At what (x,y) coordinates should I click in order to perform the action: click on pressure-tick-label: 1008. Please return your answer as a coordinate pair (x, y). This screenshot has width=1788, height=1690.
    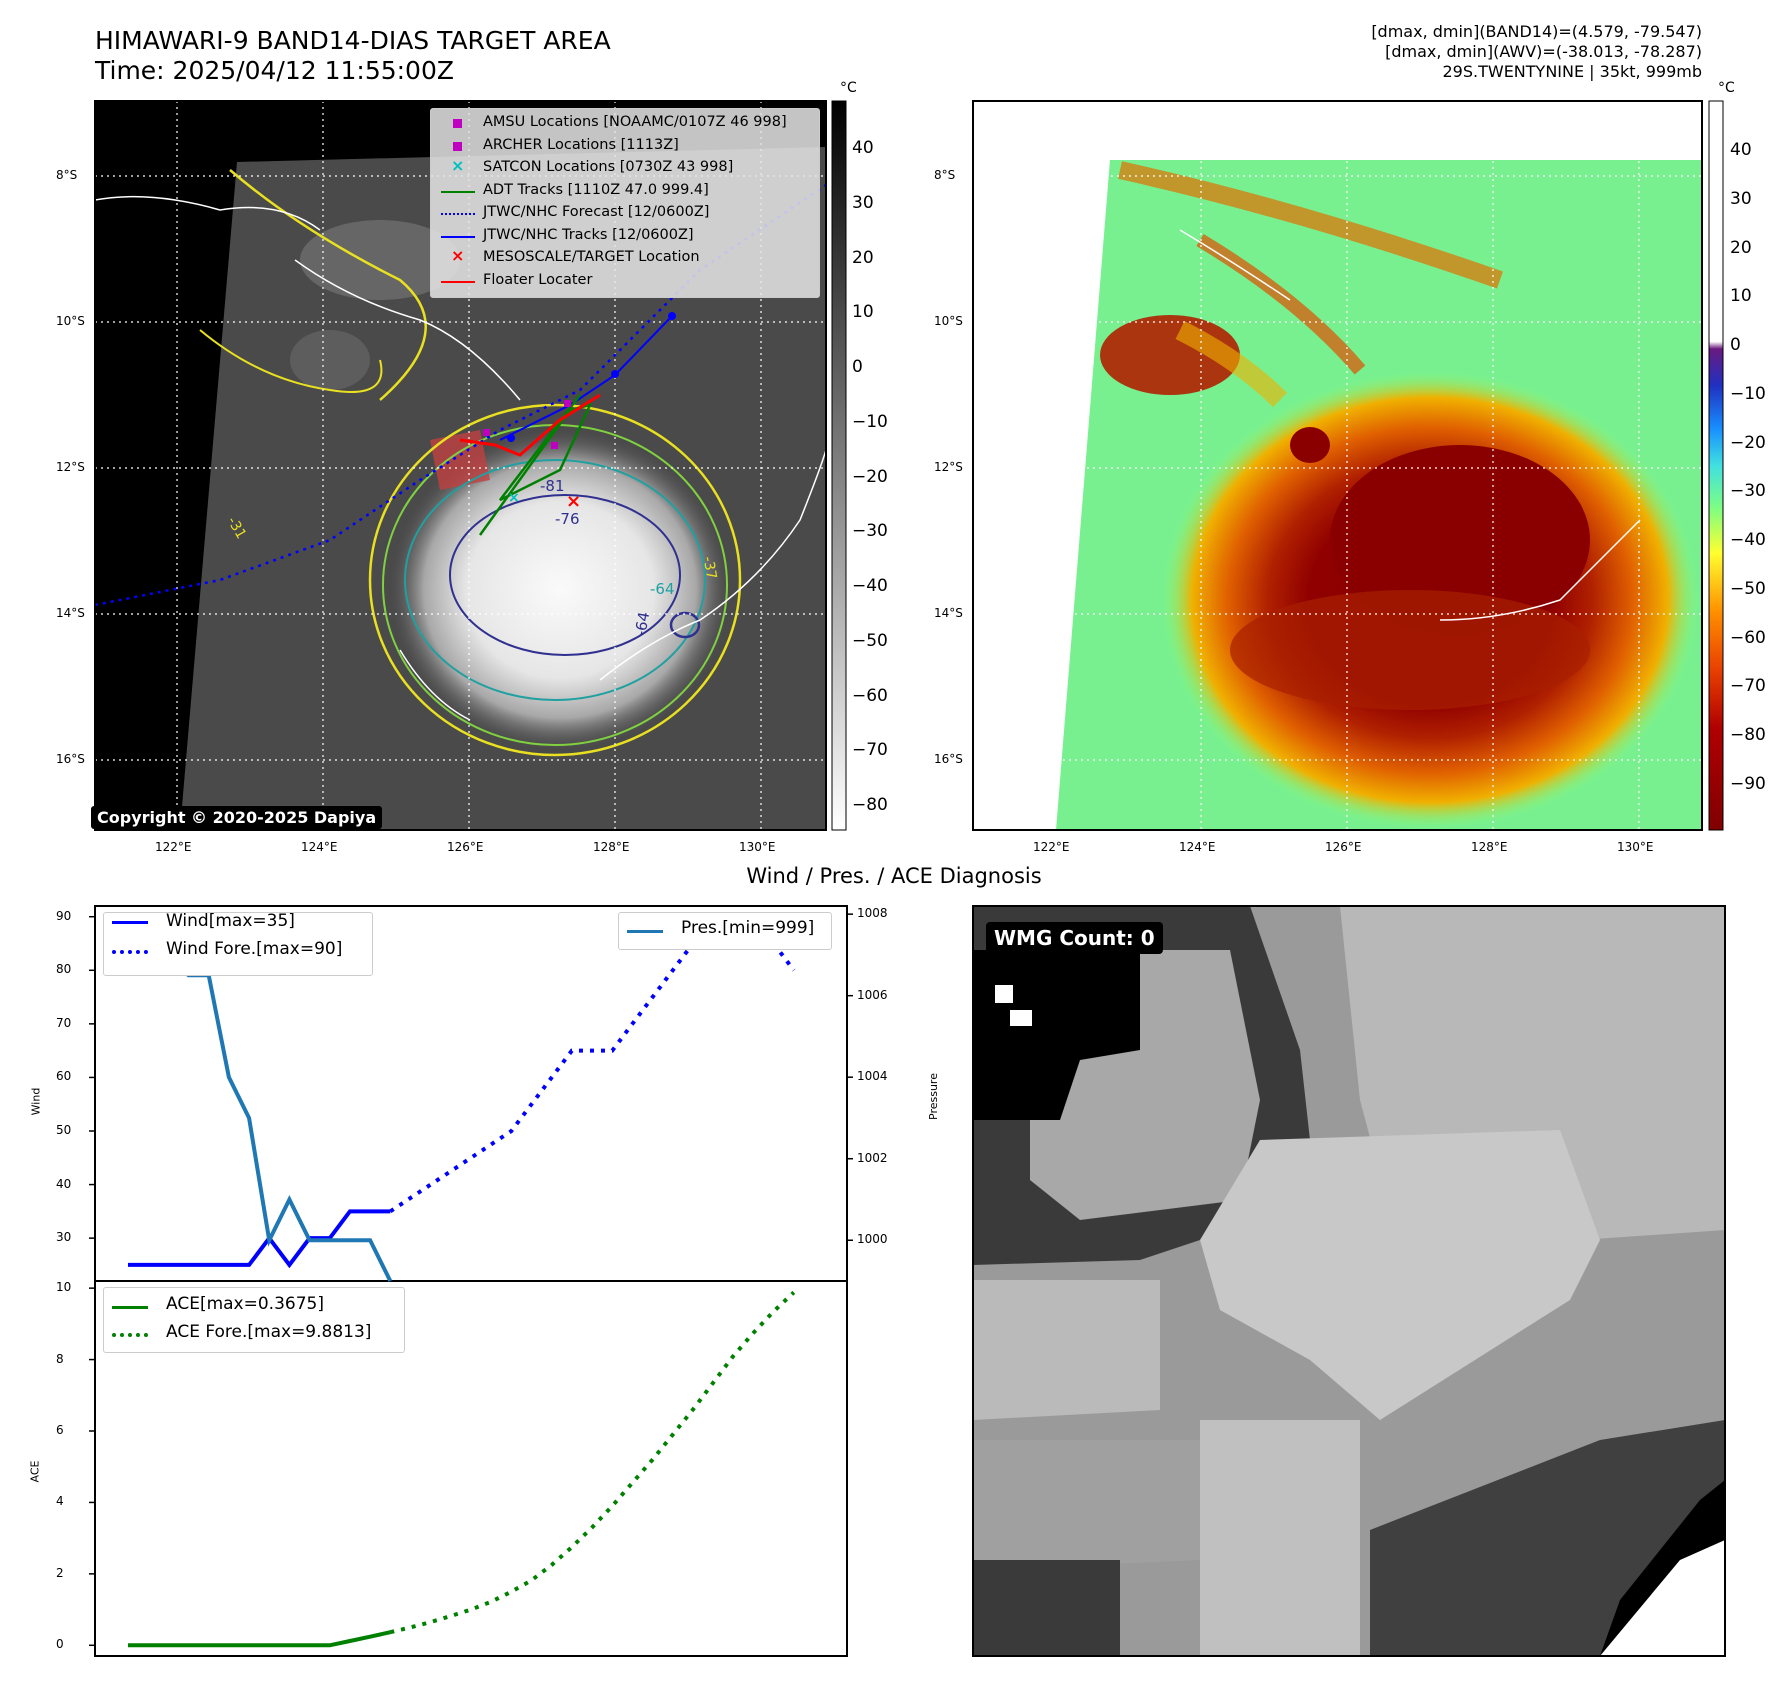
    Looking at the image, I should click on (872, 913).